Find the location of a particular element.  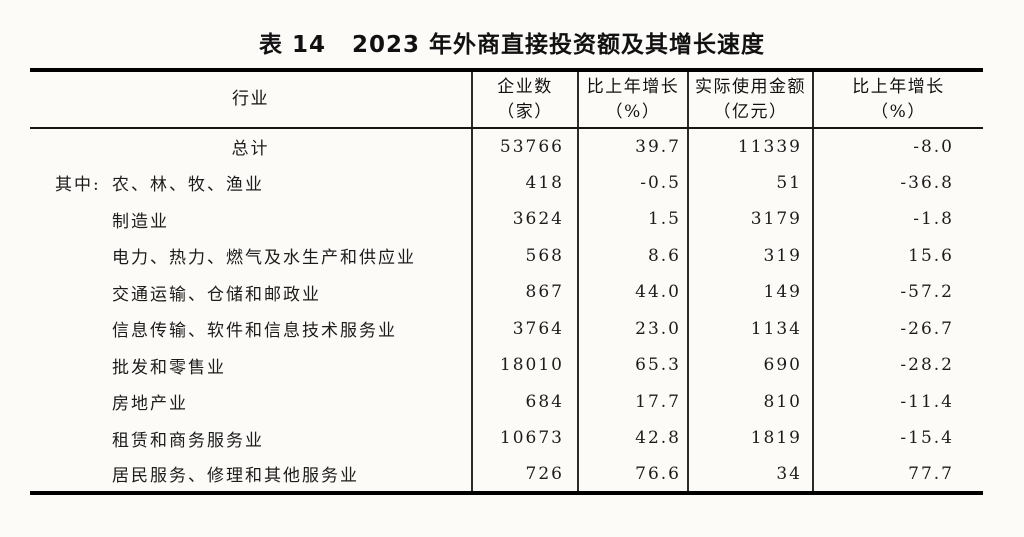

amount-growth-value: -26.7 is located at coordinates (897, 328).